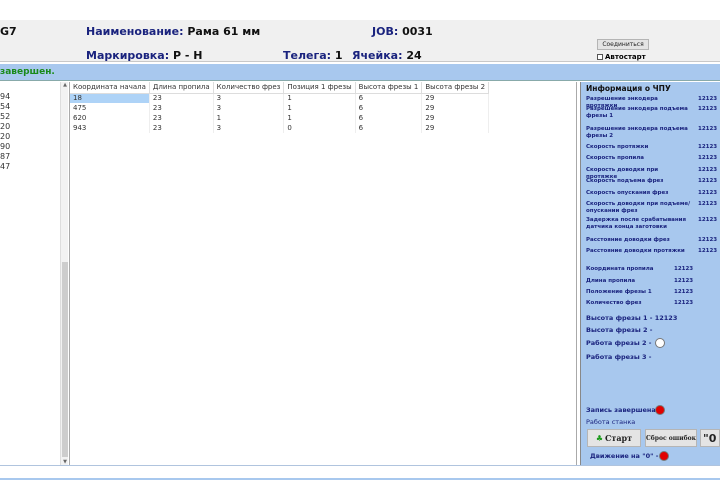  Describe the element at coordinates (110, 88) in the screenshot. I see `column-header: Координата начала` at that location.